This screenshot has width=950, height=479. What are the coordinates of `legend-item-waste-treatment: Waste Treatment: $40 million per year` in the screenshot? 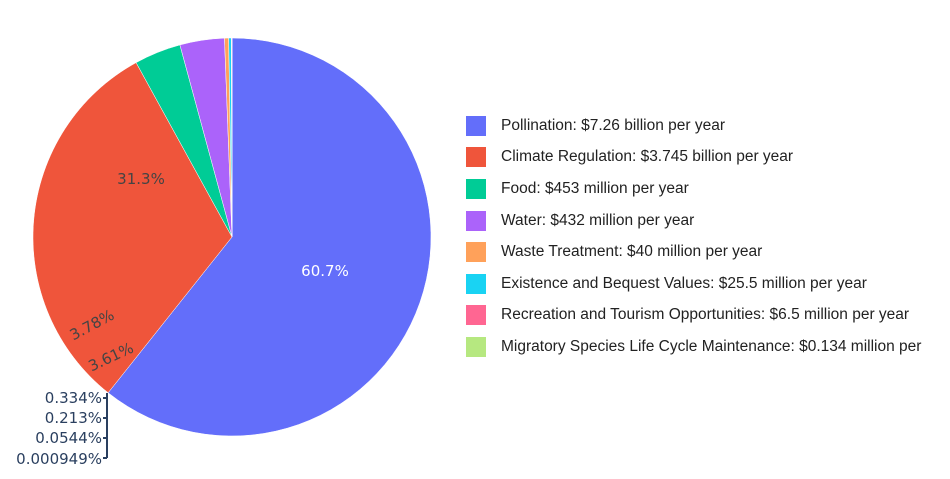 It's located at (693, 252).